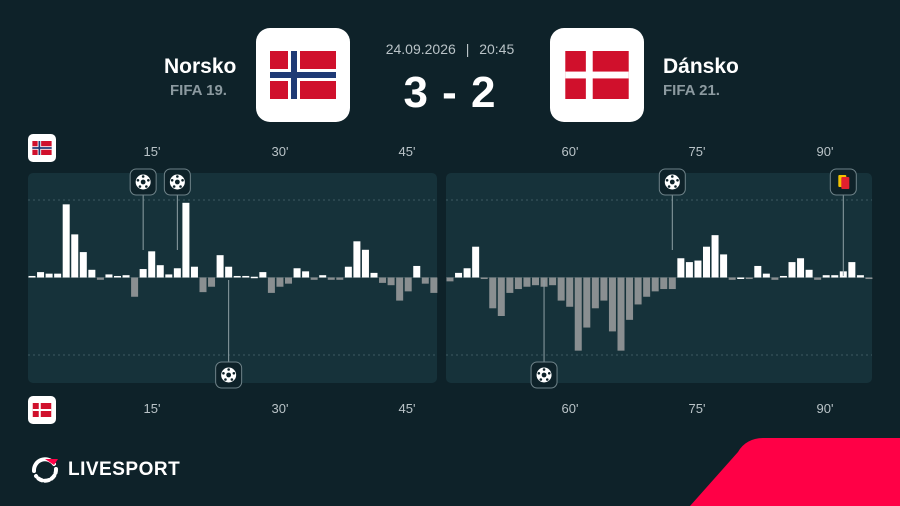 The width and height of the screenshot is (900, 506). What do you see at coordinates (701, 66) in the screenshot?
I see `away-team-name: Dánsko` at bounding box center [701, 66].